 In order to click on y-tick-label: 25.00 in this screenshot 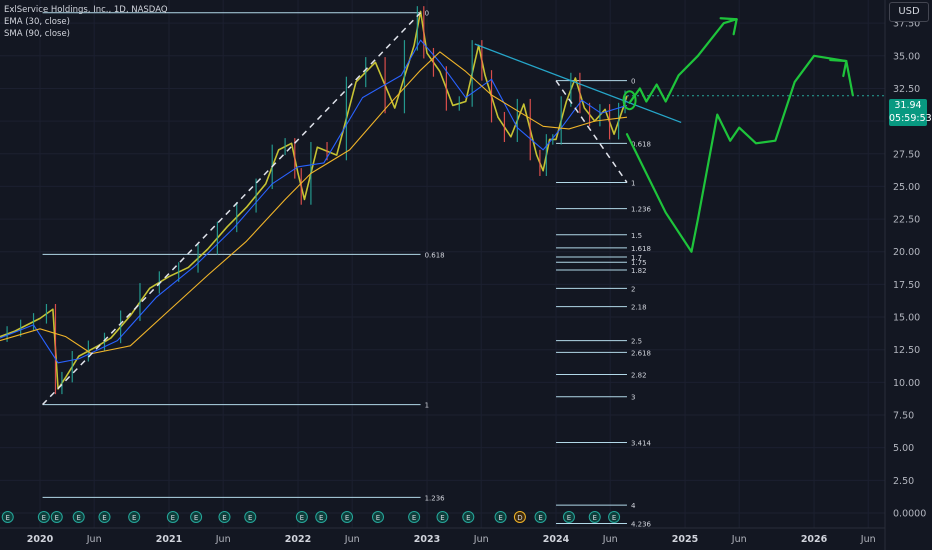, I will do `click(906, 187)`.